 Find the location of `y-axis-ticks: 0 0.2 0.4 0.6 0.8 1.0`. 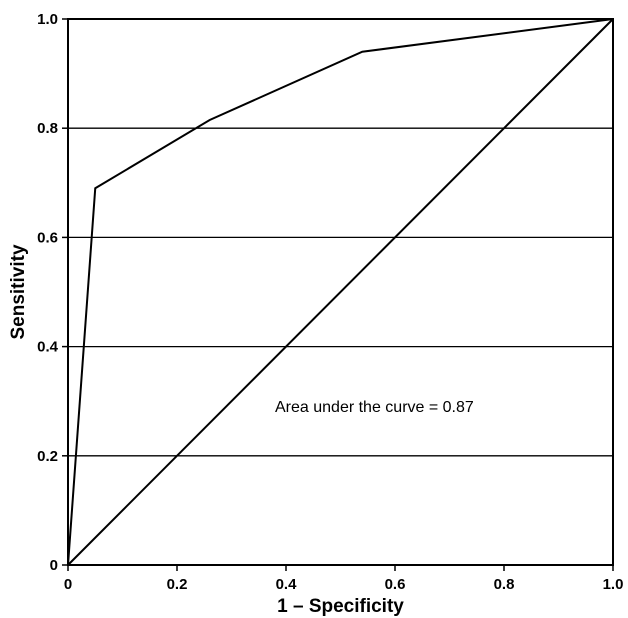

y-axis-ticks: 0 0.2 0.4 0.6 0.8 1.0 is located at coordinates (52, 292).